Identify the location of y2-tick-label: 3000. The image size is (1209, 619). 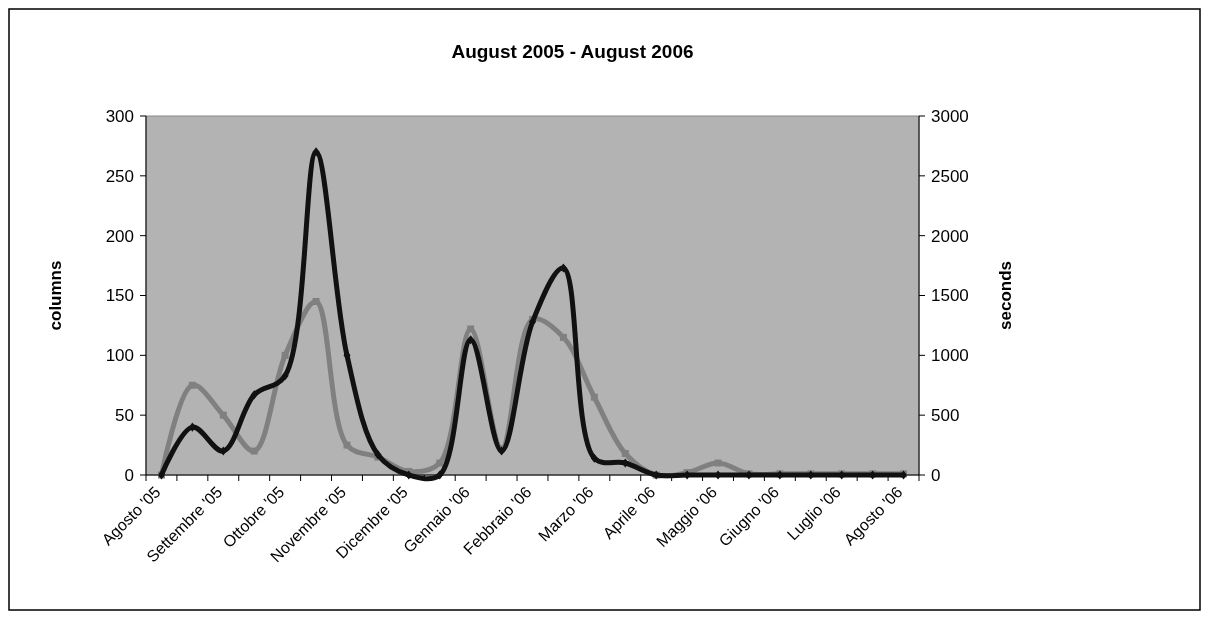
(950, 116).